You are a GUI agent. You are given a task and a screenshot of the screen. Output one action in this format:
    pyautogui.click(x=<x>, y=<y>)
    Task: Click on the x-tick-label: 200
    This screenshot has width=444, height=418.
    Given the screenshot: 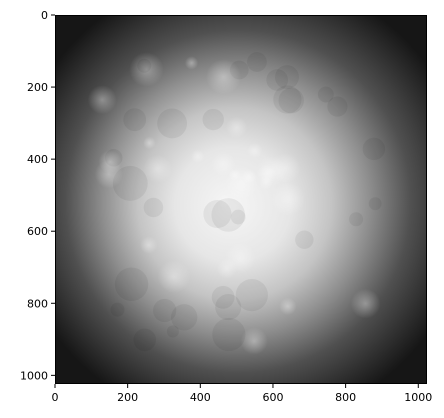 What is the action you would take?
    pyautogui.click(x=127, y=397)
    